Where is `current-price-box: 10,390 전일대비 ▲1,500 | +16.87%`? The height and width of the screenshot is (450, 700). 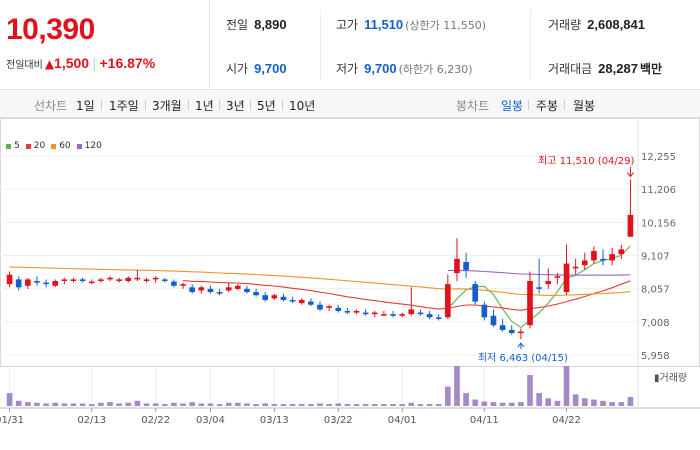
current-price-box: 10,390 전일대비 ▲1,500 | +16.87% is located at coordinates (105, 45).